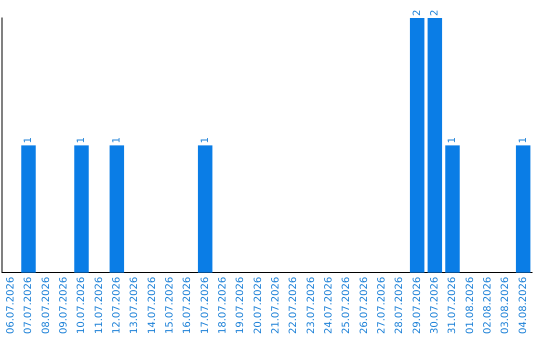  Describe the element at coordinates (222, 305) in the screenshot. I see `x-tick-label: 18.07.2026` at that location.